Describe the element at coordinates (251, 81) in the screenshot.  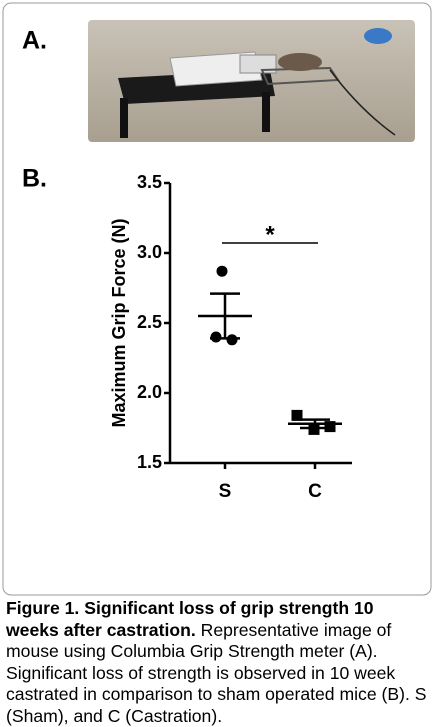
I see `photo` at that location.